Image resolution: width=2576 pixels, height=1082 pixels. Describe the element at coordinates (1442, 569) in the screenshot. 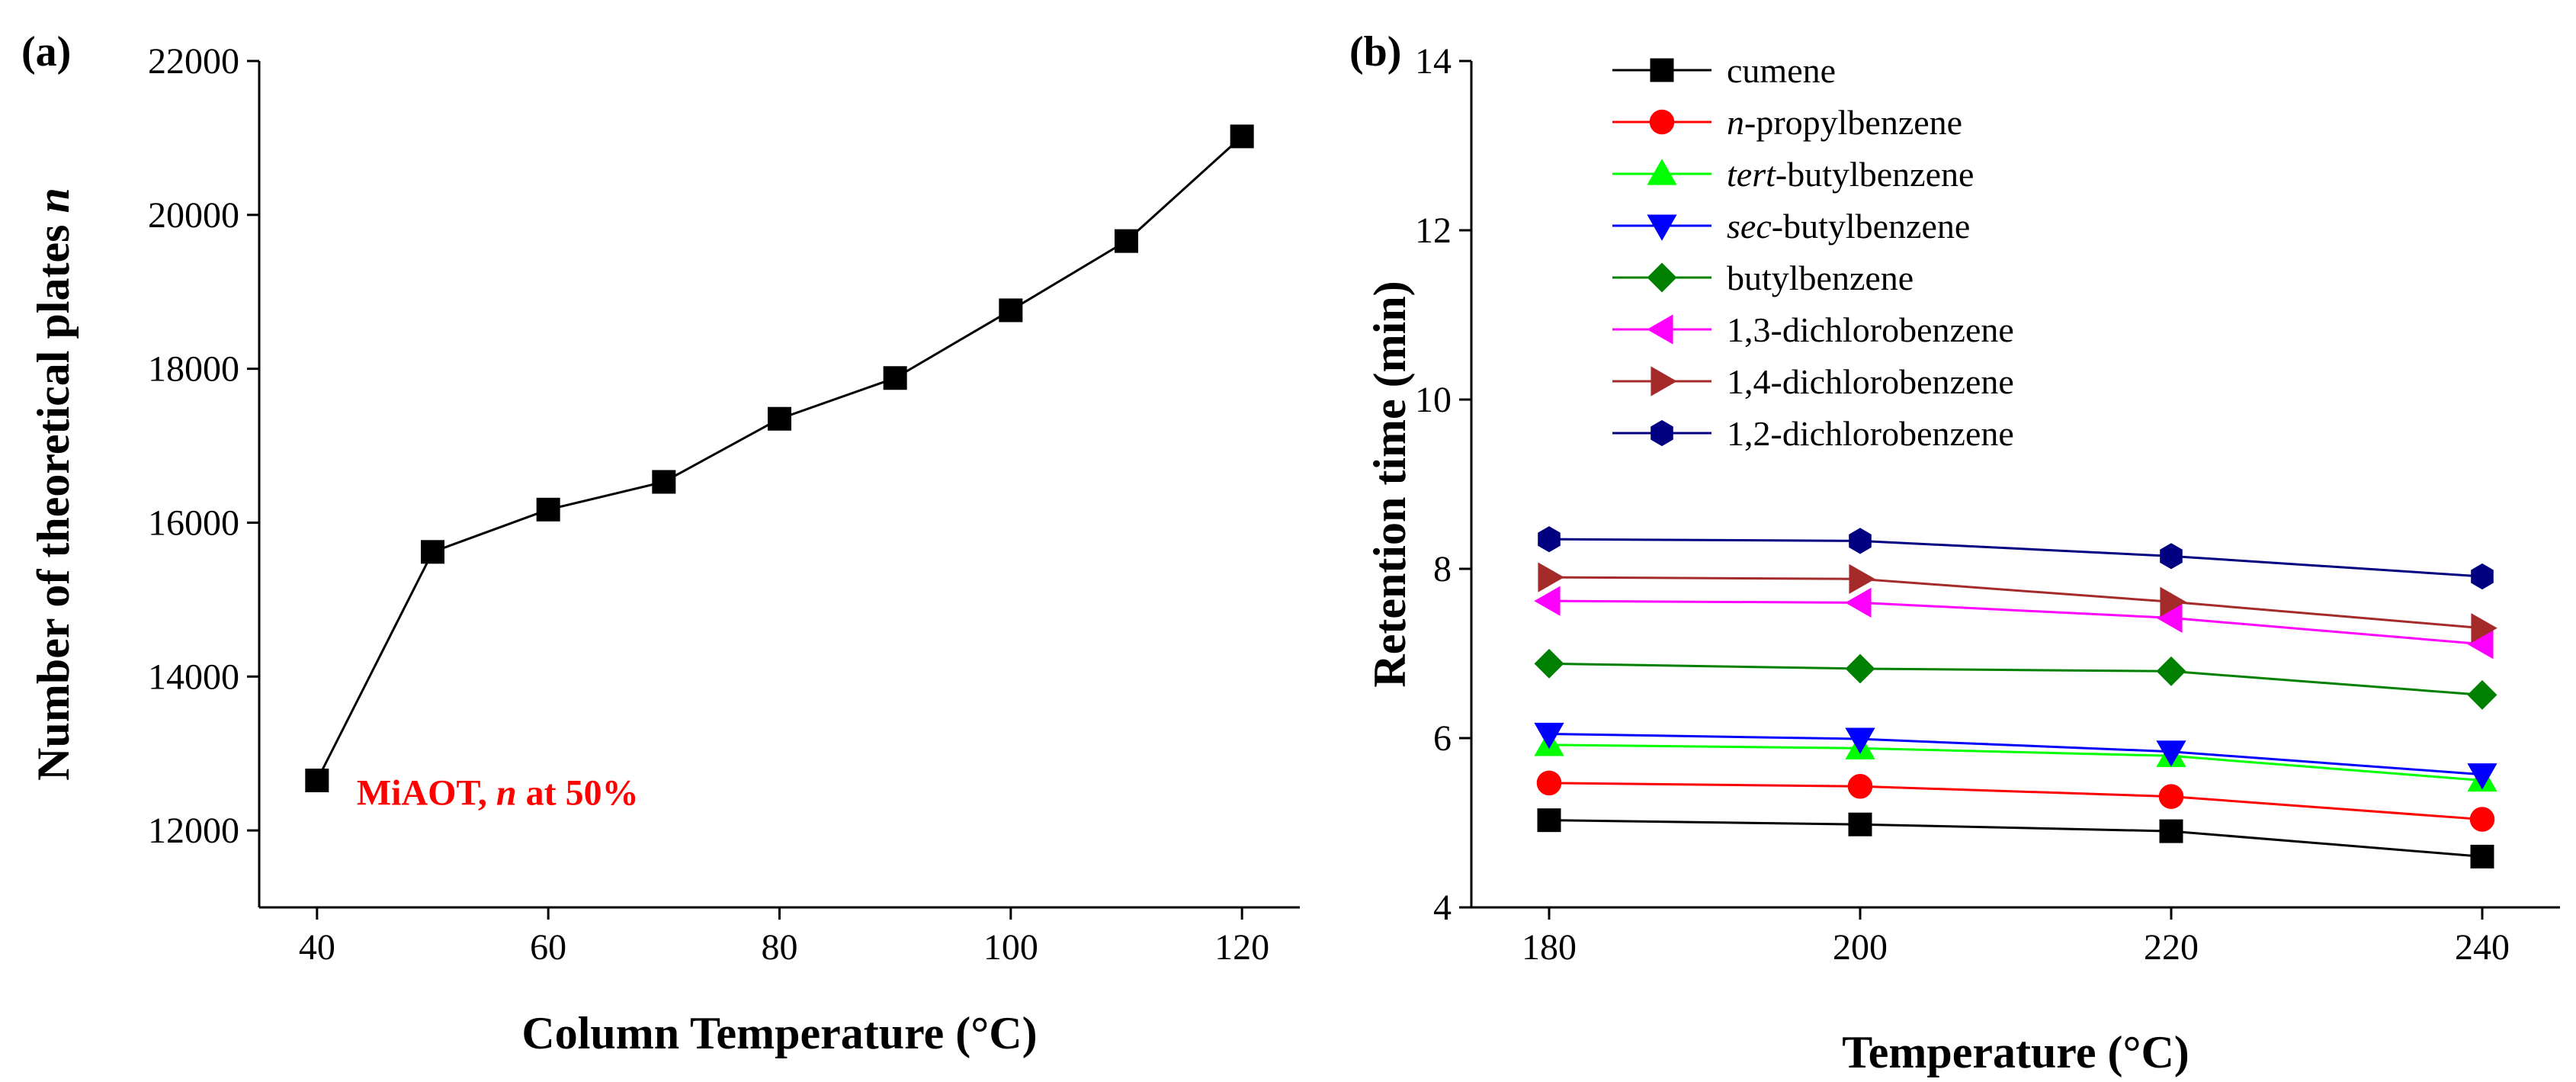

I see `y-tick-label: 8` at that location.